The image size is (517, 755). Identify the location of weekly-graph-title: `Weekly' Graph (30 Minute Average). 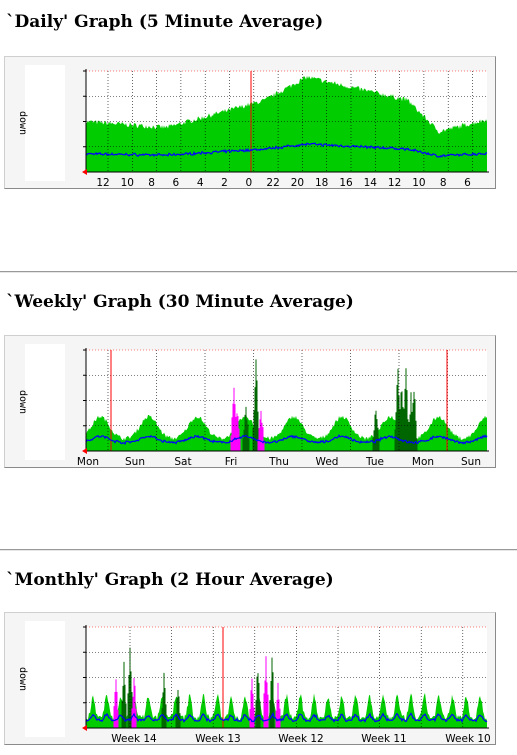
(180, 302).